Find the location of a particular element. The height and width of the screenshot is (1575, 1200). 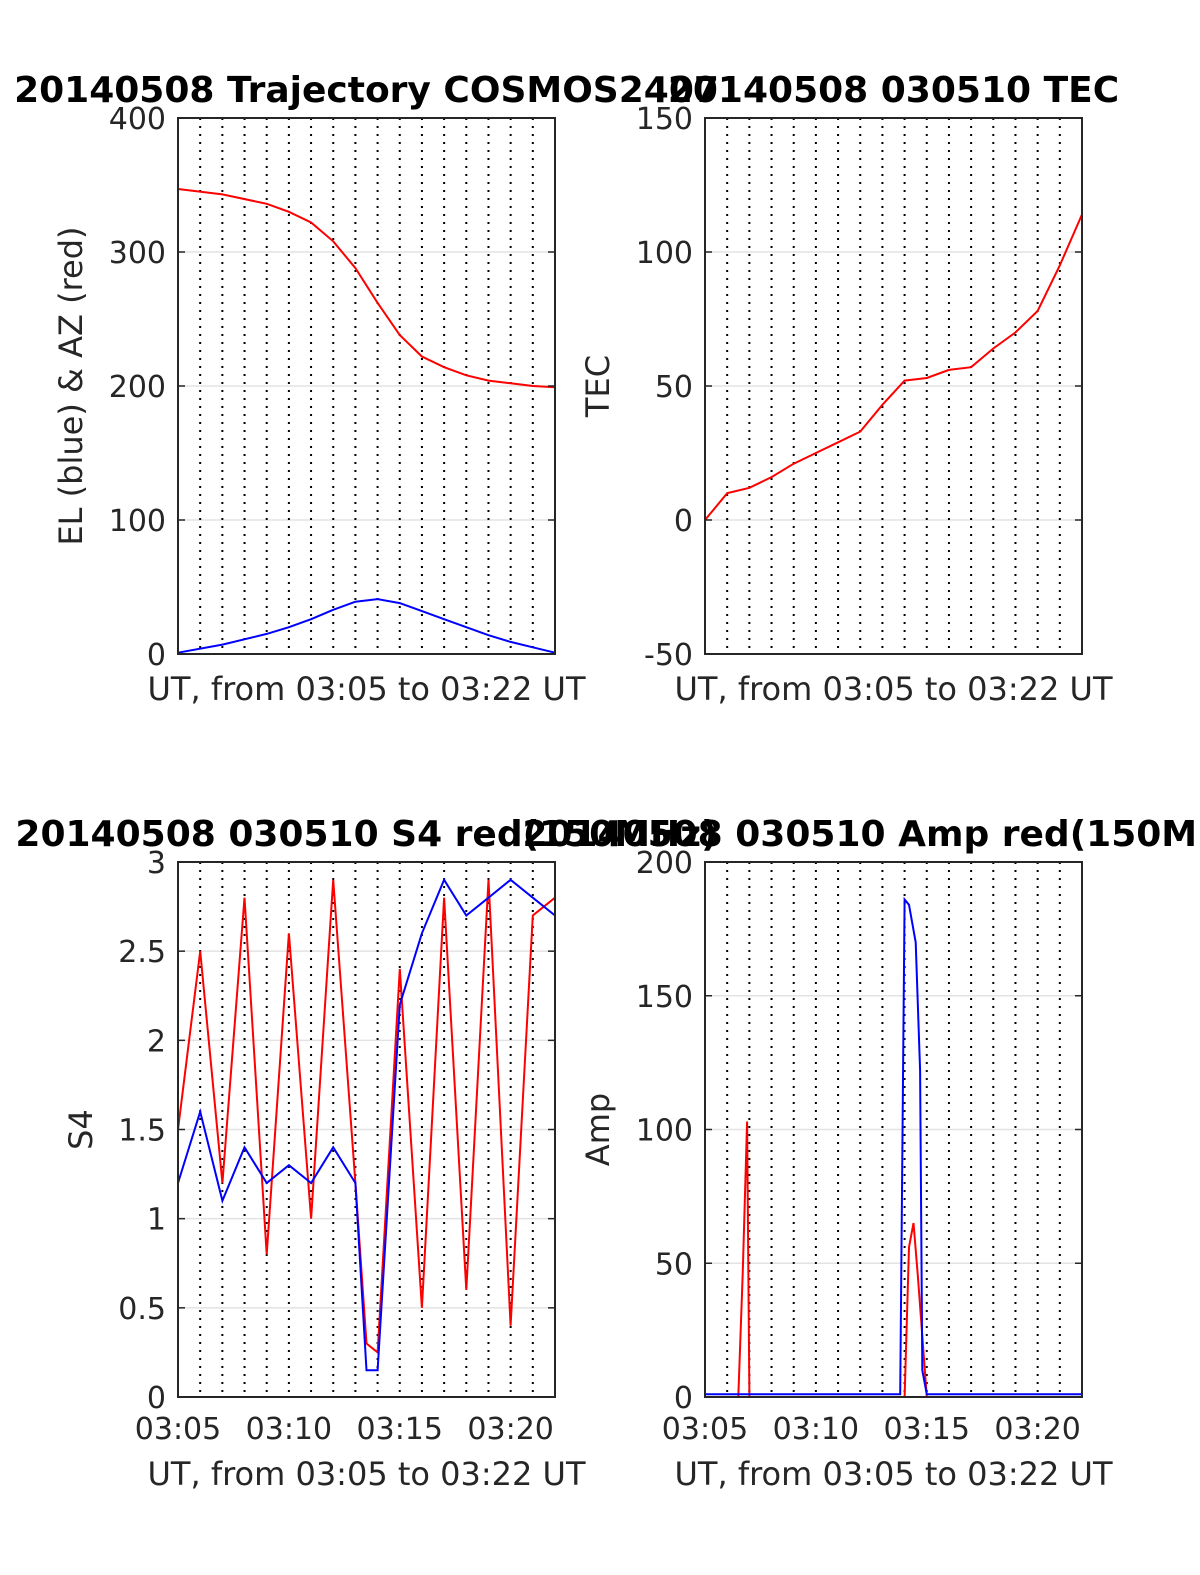

y-tick-label: 1.5 is located at coordinates (142, 1131).